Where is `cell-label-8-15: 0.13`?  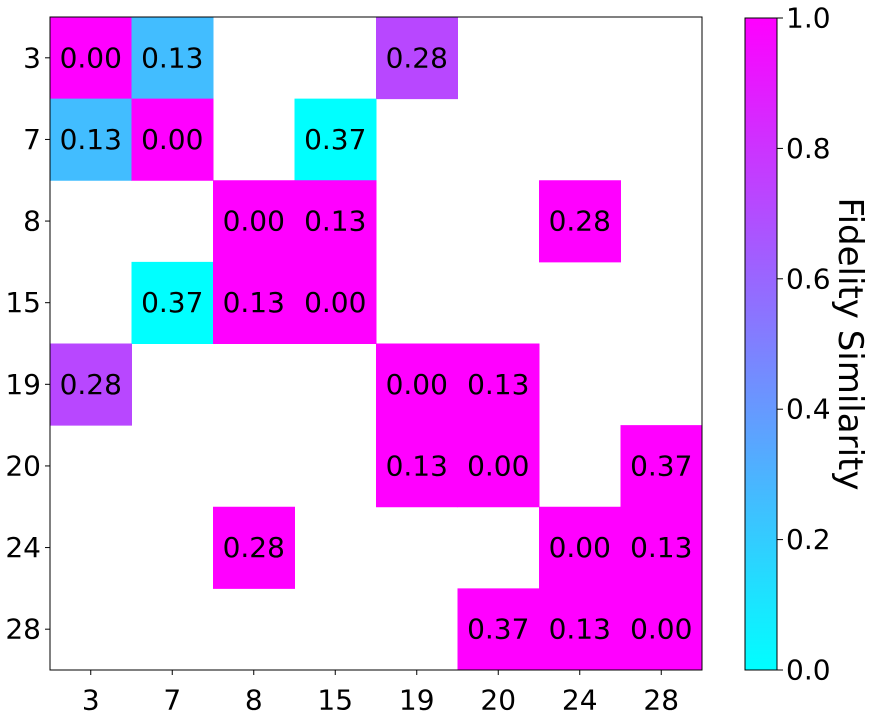
cell-label-8-15: 0.13 is located at coordinates (335, 221).